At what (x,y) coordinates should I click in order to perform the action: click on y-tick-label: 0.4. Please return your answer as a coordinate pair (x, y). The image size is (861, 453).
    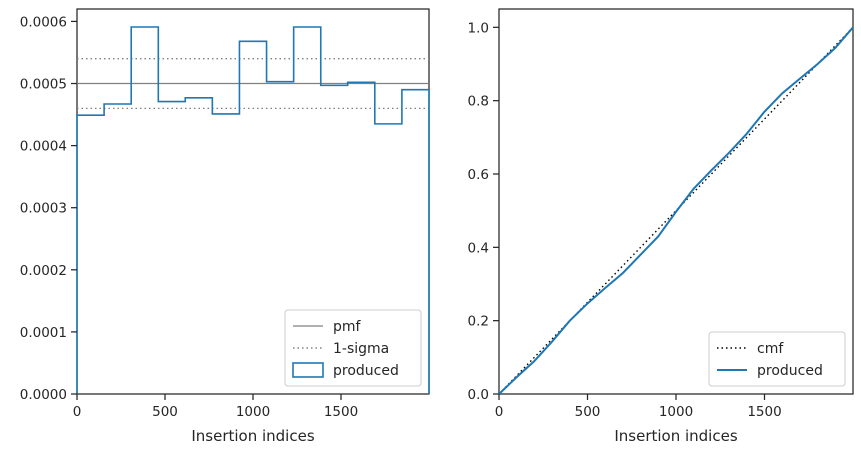
    Looking at the image, I should click on (478, 248).